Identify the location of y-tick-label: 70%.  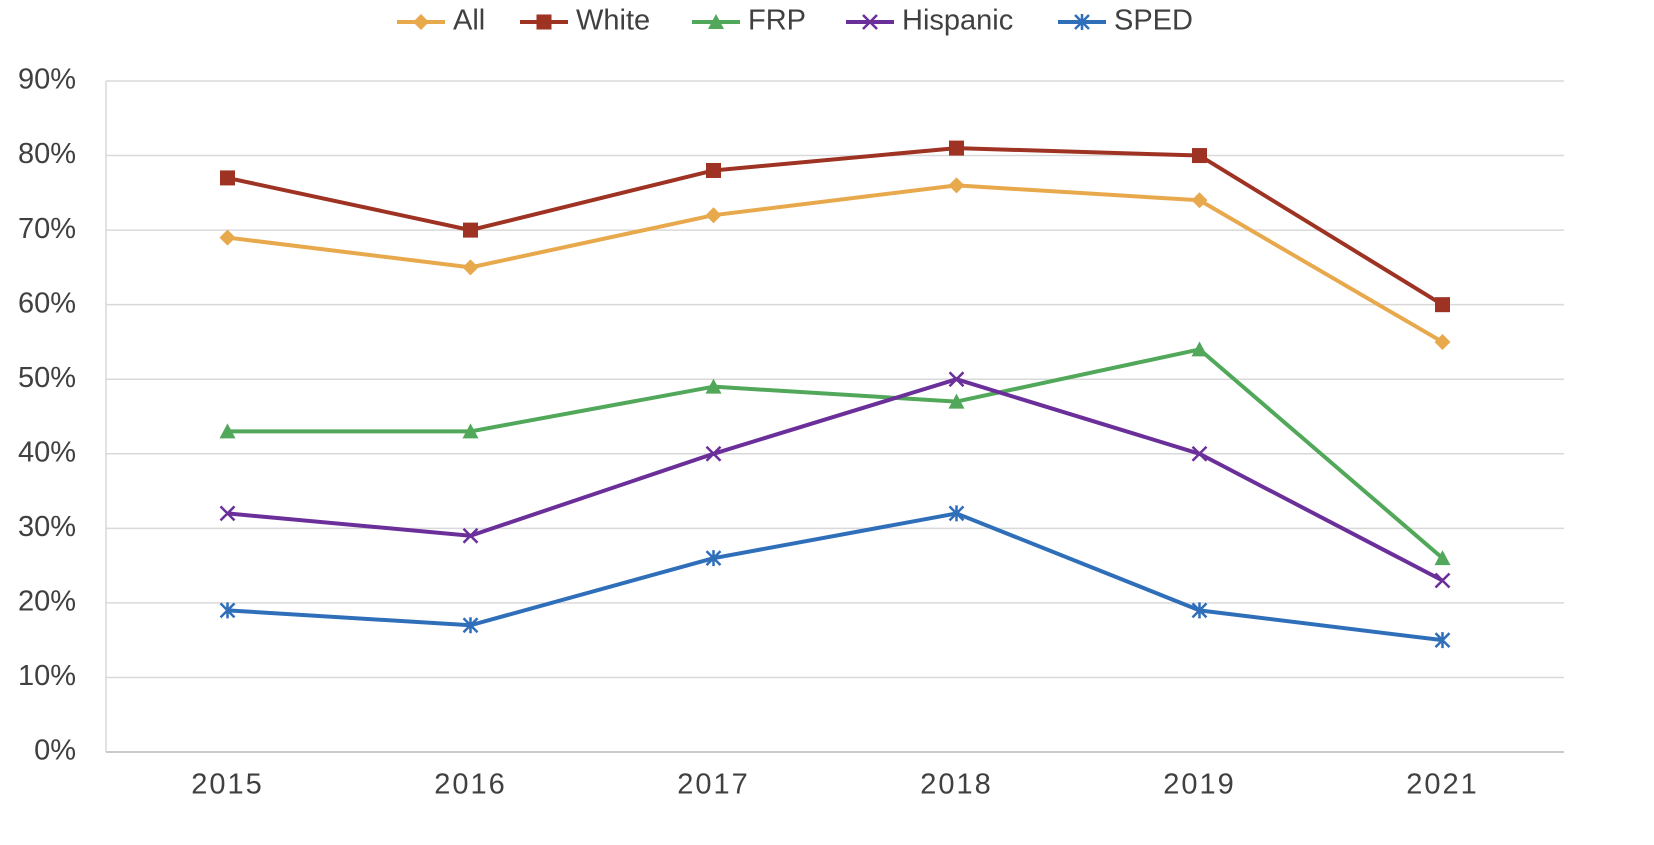
(47, 229).